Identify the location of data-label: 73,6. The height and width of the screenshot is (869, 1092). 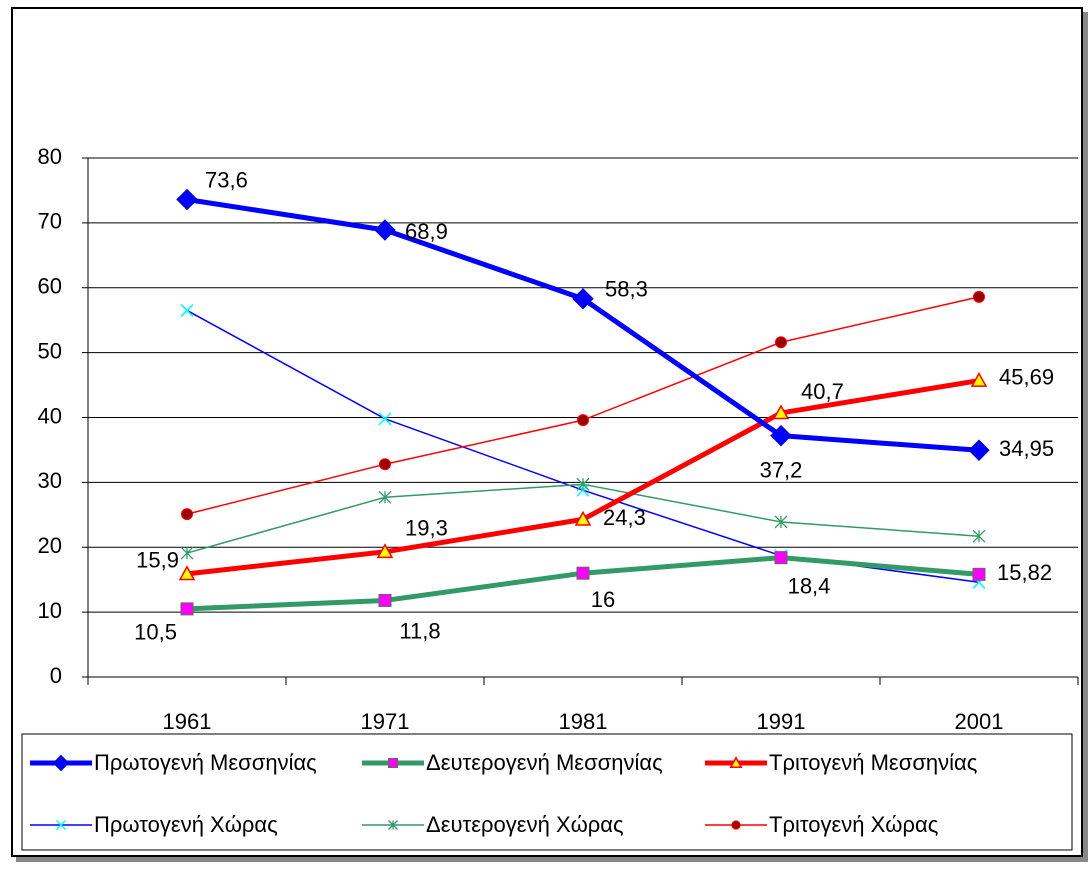
(226, 179).